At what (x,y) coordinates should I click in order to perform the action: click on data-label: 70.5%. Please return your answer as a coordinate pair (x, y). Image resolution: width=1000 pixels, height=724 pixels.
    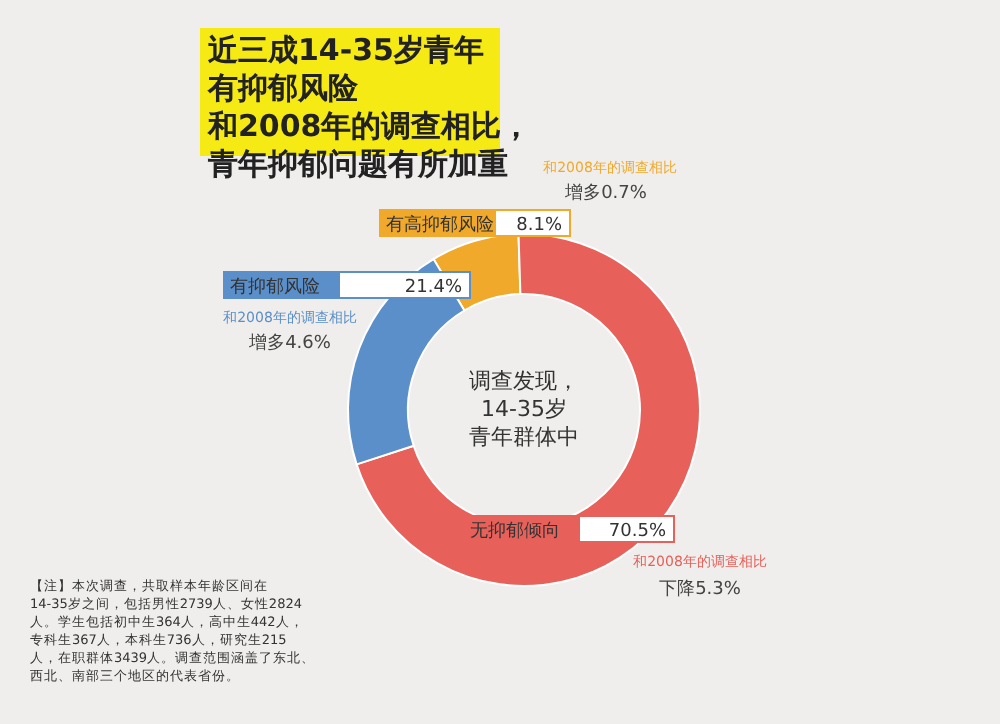
    Looking at the image, I should click on (637, 532).